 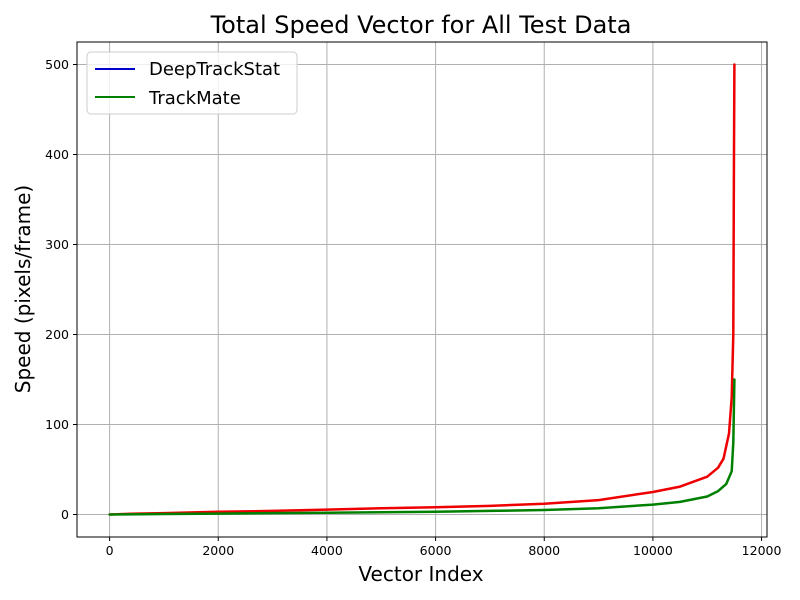 I want to click on x-tick-label: 0, so click(x=110, y=550).